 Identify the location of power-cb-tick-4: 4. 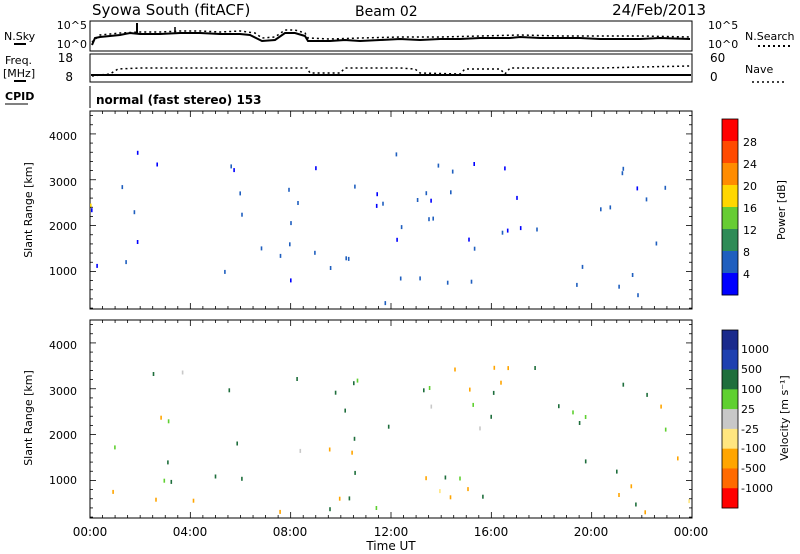
(746, 274).